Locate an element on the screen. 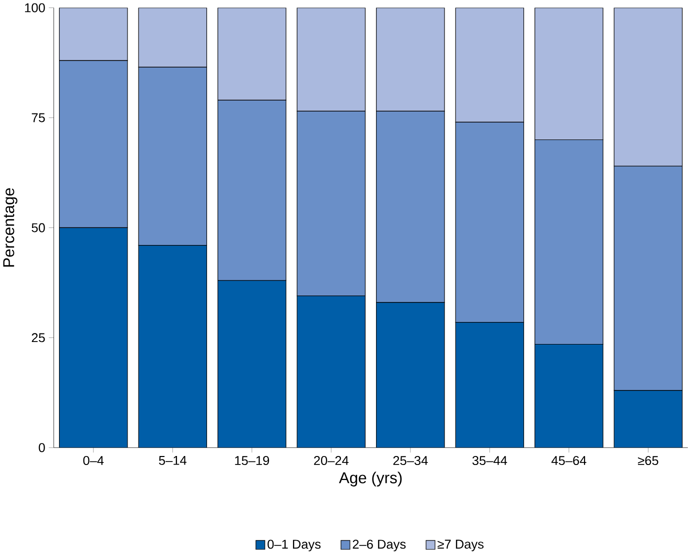 Image resolution: width=688 pixels, height=554 pixels. legend-label: ≥7 Days is located at coordinates (461, 546).